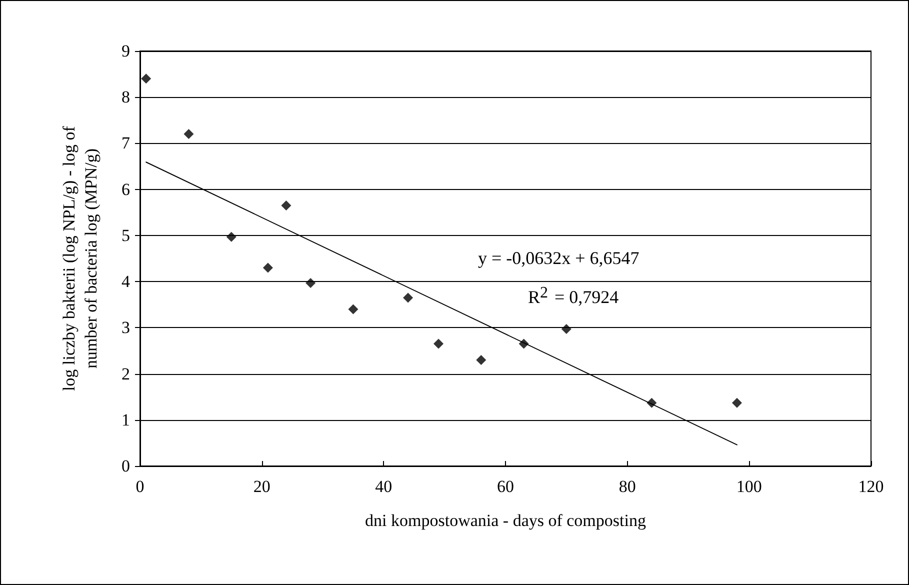 This screenshot has height=585, width=909. Describe the element at coordinates (126, 97) in the screenshot. I see `y-tick-label: 8` at that location.